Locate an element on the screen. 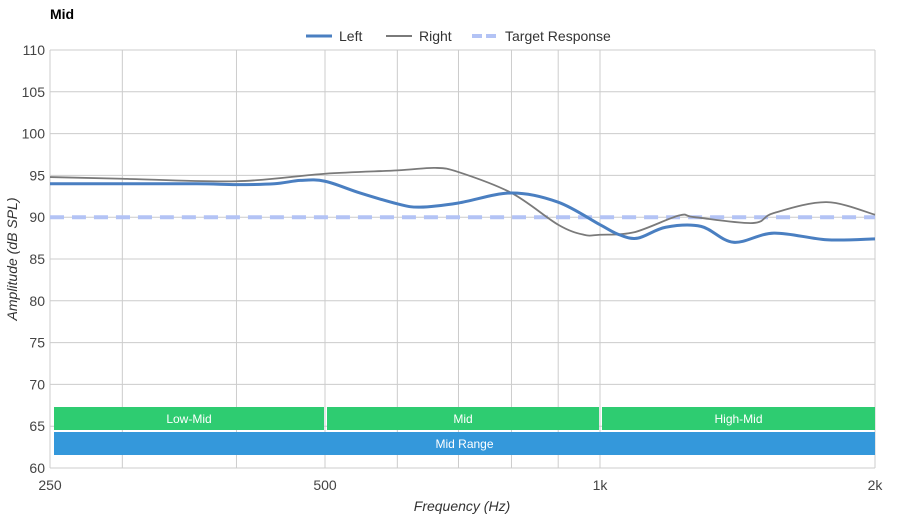 This screenshot has height=520, width=900. y-tick-label: 60 is located at coordinates (37, 468).